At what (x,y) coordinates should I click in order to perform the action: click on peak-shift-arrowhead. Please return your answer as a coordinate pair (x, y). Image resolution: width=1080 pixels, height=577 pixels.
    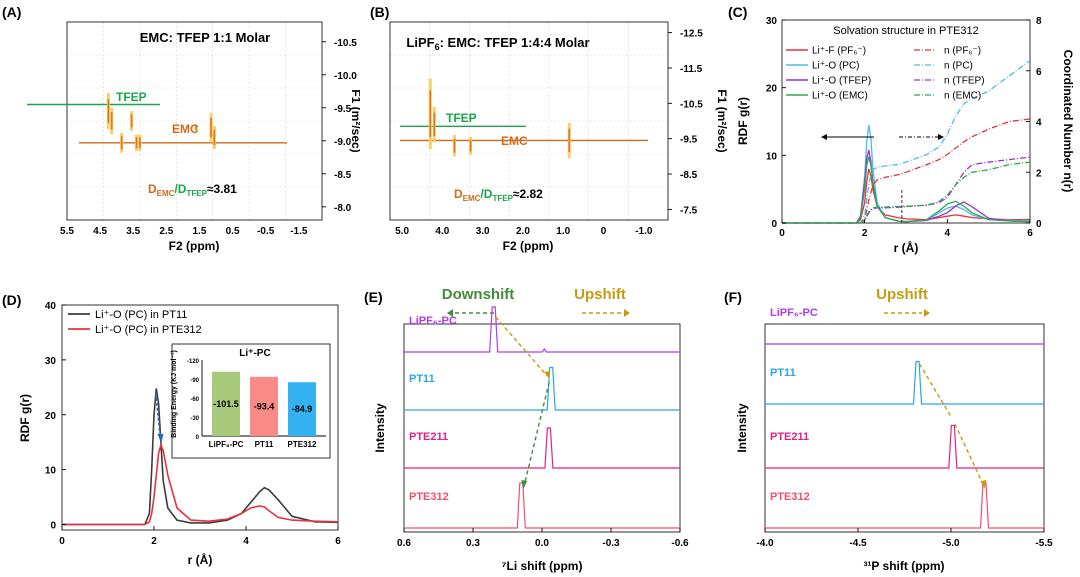
    Looking at the image, I should click on (160, 438).